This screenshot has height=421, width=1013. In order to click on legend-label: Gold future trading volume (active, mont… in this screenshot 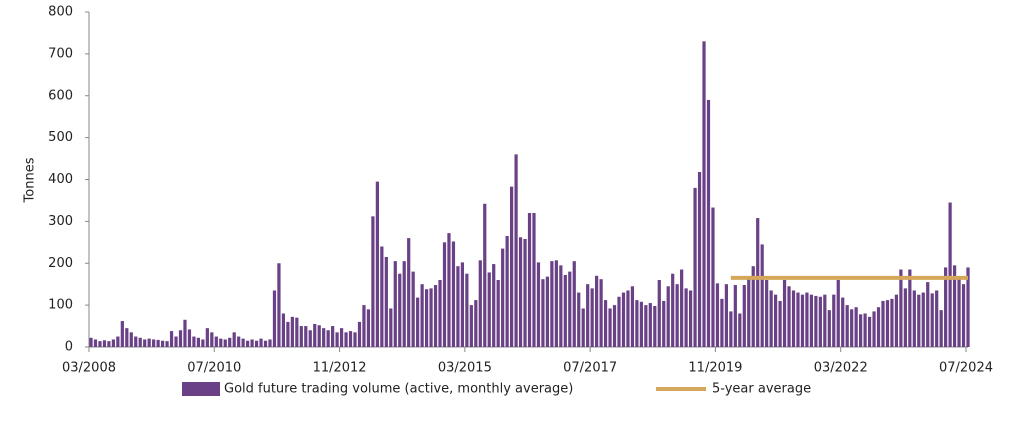, I will do `click(398, 389)`.